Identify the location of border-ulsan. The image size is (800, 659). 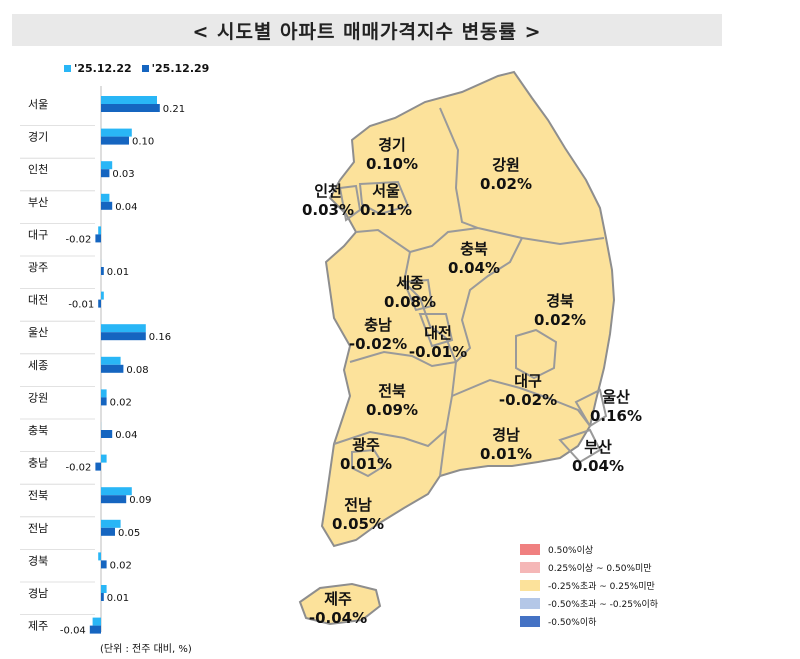
(591, 408).